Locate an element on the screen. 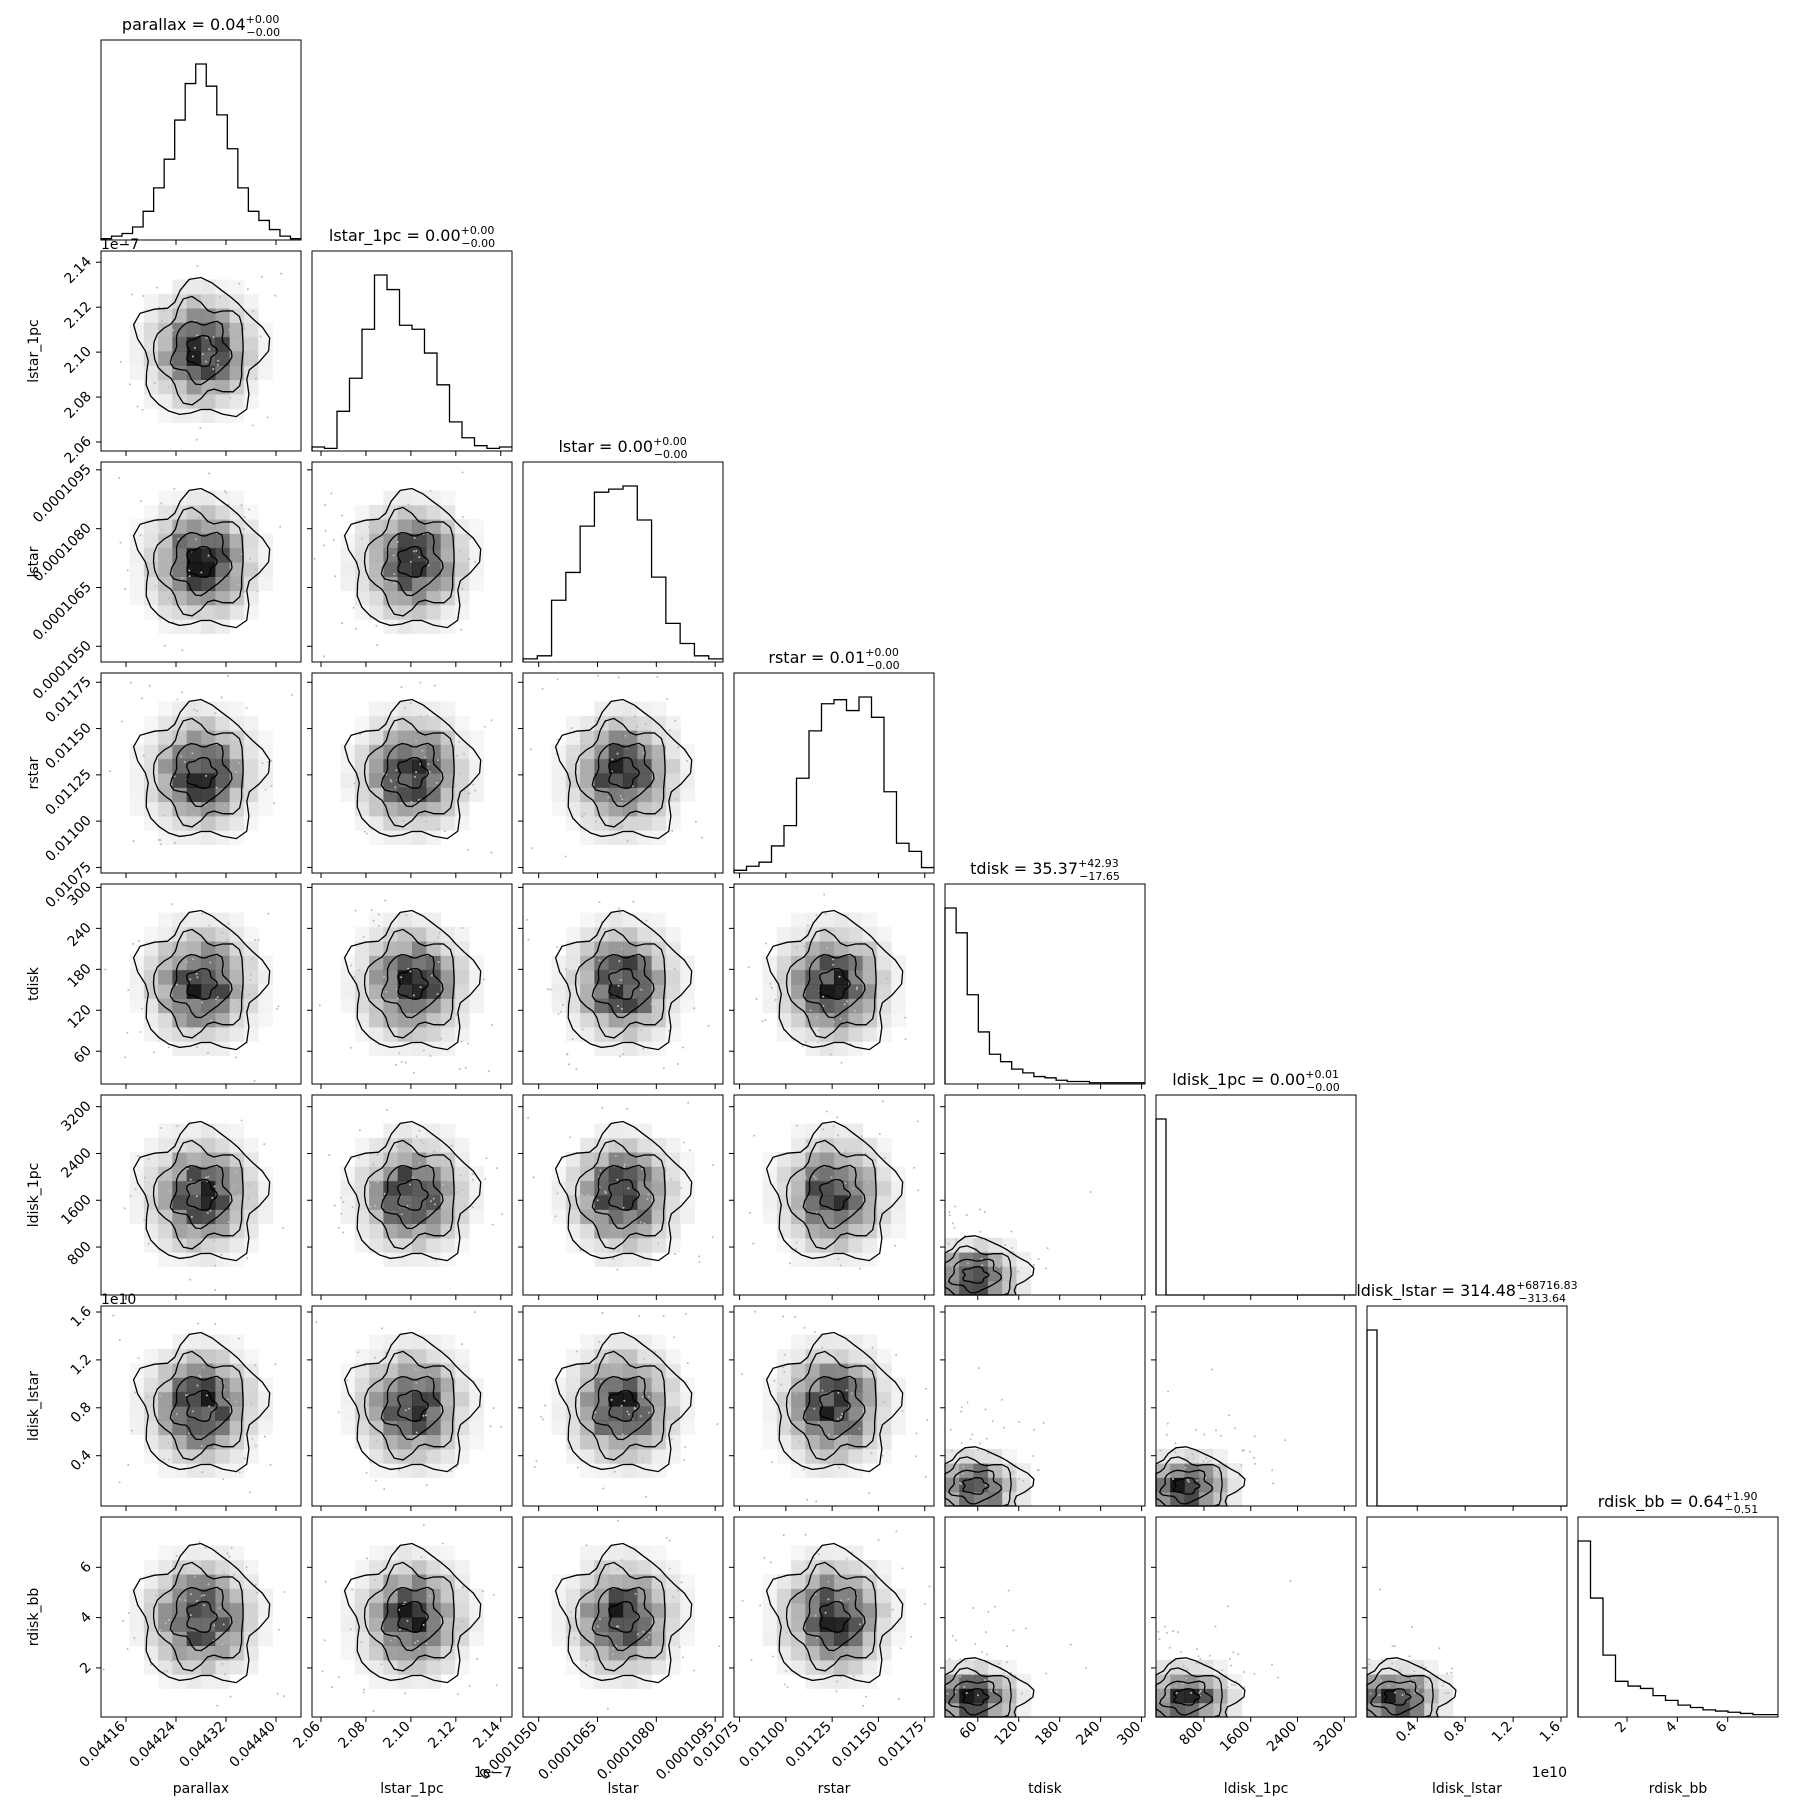 Image resolution: width=1809 pixels, height=1809 pixels. panel-lstar_1pc-vs-lstar is located at coordinates (410, 564).